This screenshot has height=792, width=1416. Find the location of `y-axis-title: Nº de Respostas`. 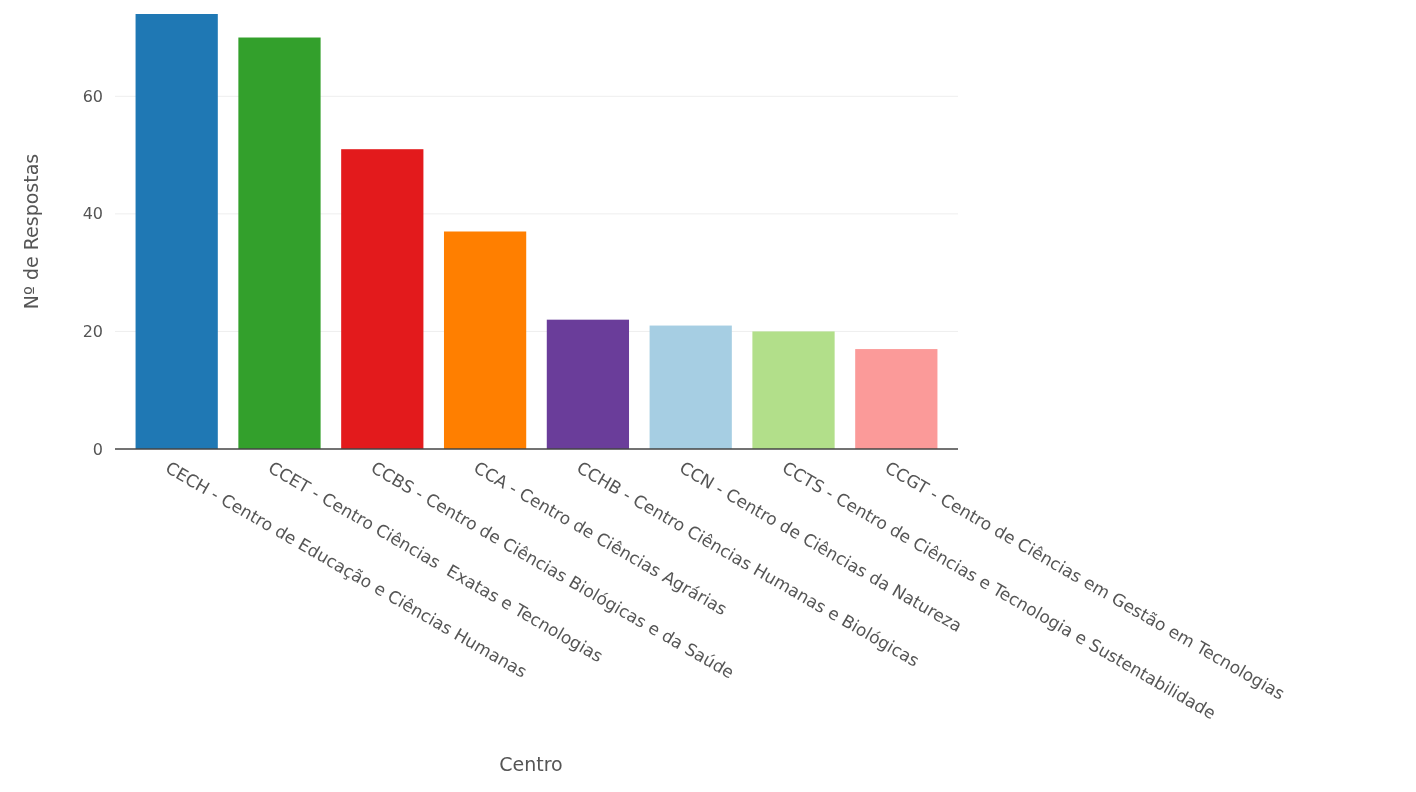

y-axis-title: Nº de Respostas is located at coordinates (31, 231).